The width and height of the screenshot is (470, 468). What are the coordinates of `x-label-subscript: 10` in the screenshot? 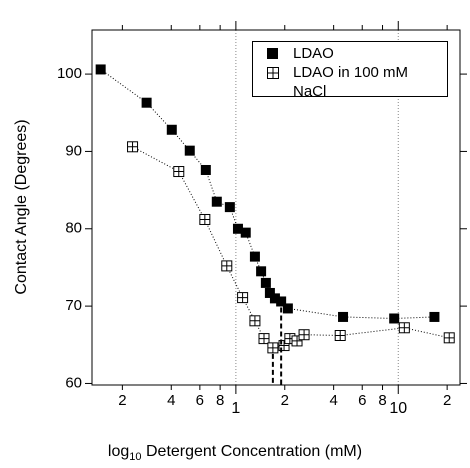 It's located at (135, 457).